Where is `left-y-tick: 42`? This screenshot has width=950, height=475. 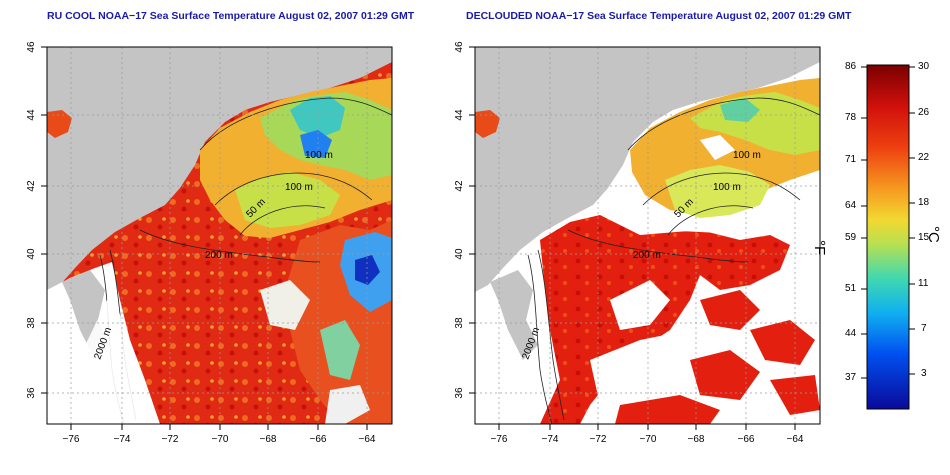
left-y-tick: 42 is located at coordinates (31, 186).